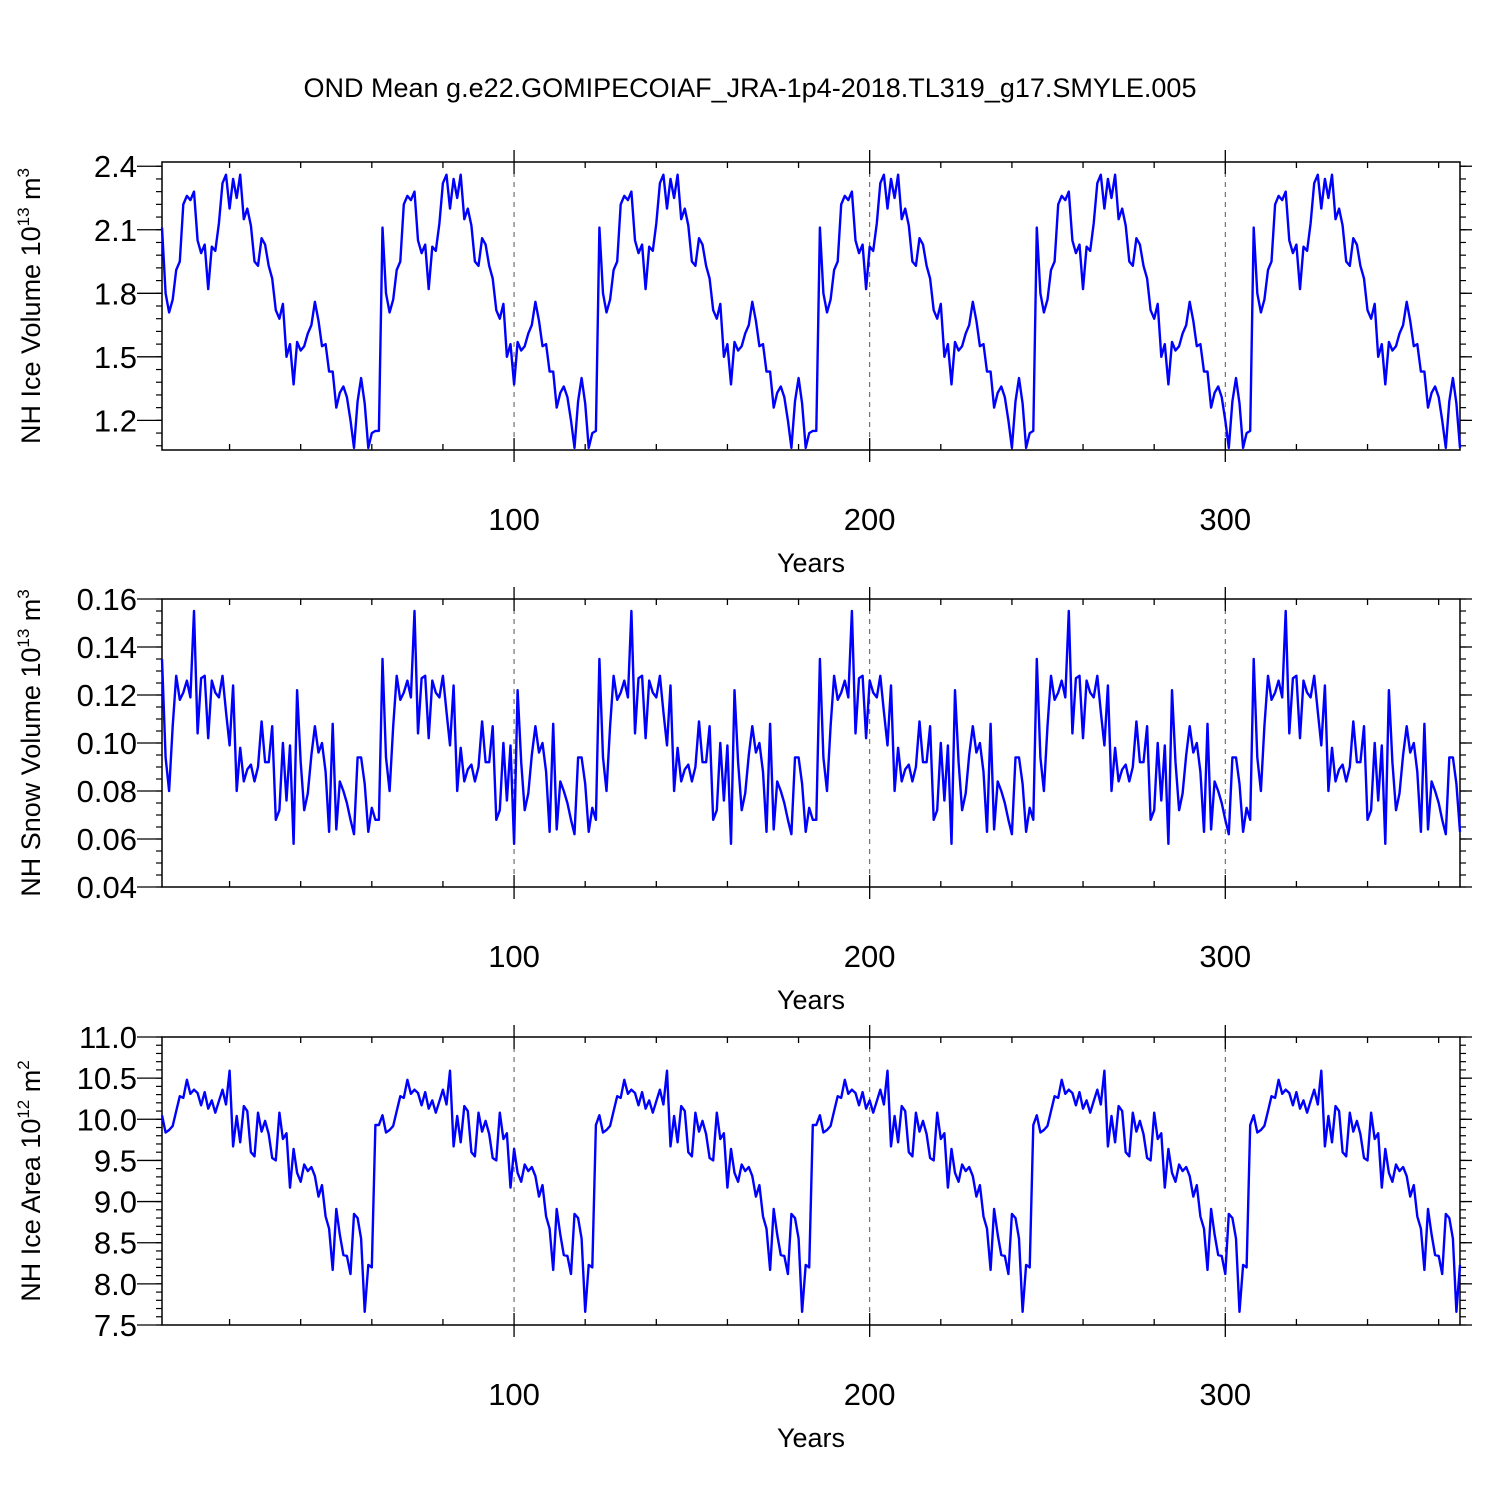  What do you see at coordinates (115, 230) in the screenshot?
I see `y-tick-label: 2.1` at bounding box center [115, 230].